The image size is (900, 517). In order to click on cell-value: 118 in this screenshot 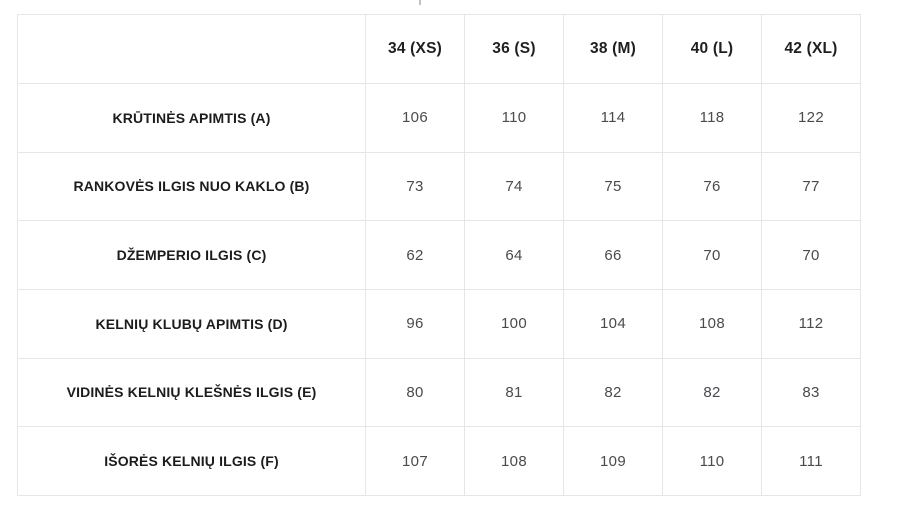, I will do `click(712, 118)`.